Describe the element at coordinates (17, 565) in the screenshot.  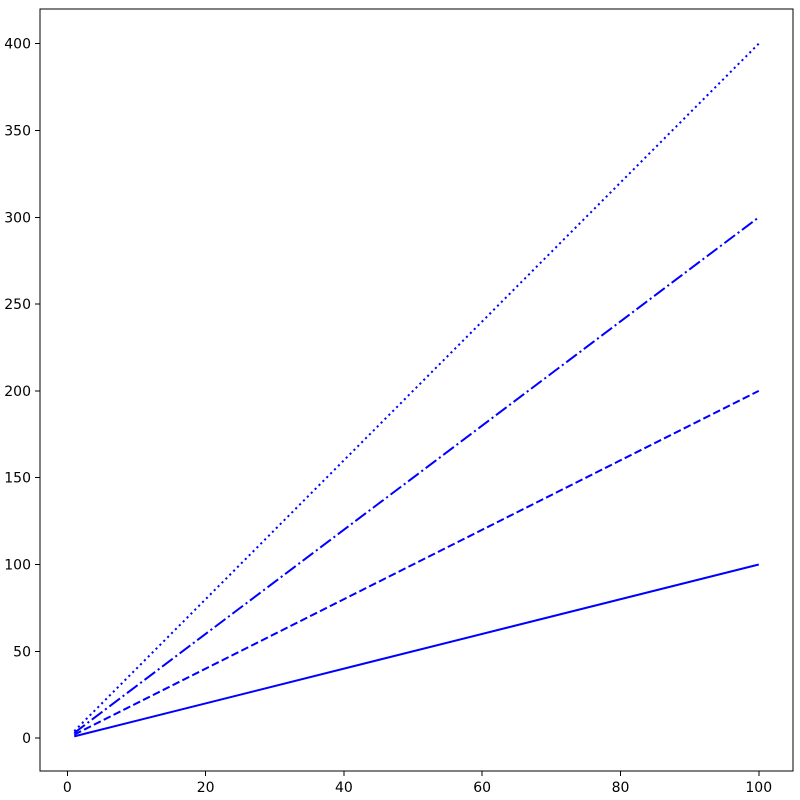
I see `y-axis-tick-label: 100` at that location.